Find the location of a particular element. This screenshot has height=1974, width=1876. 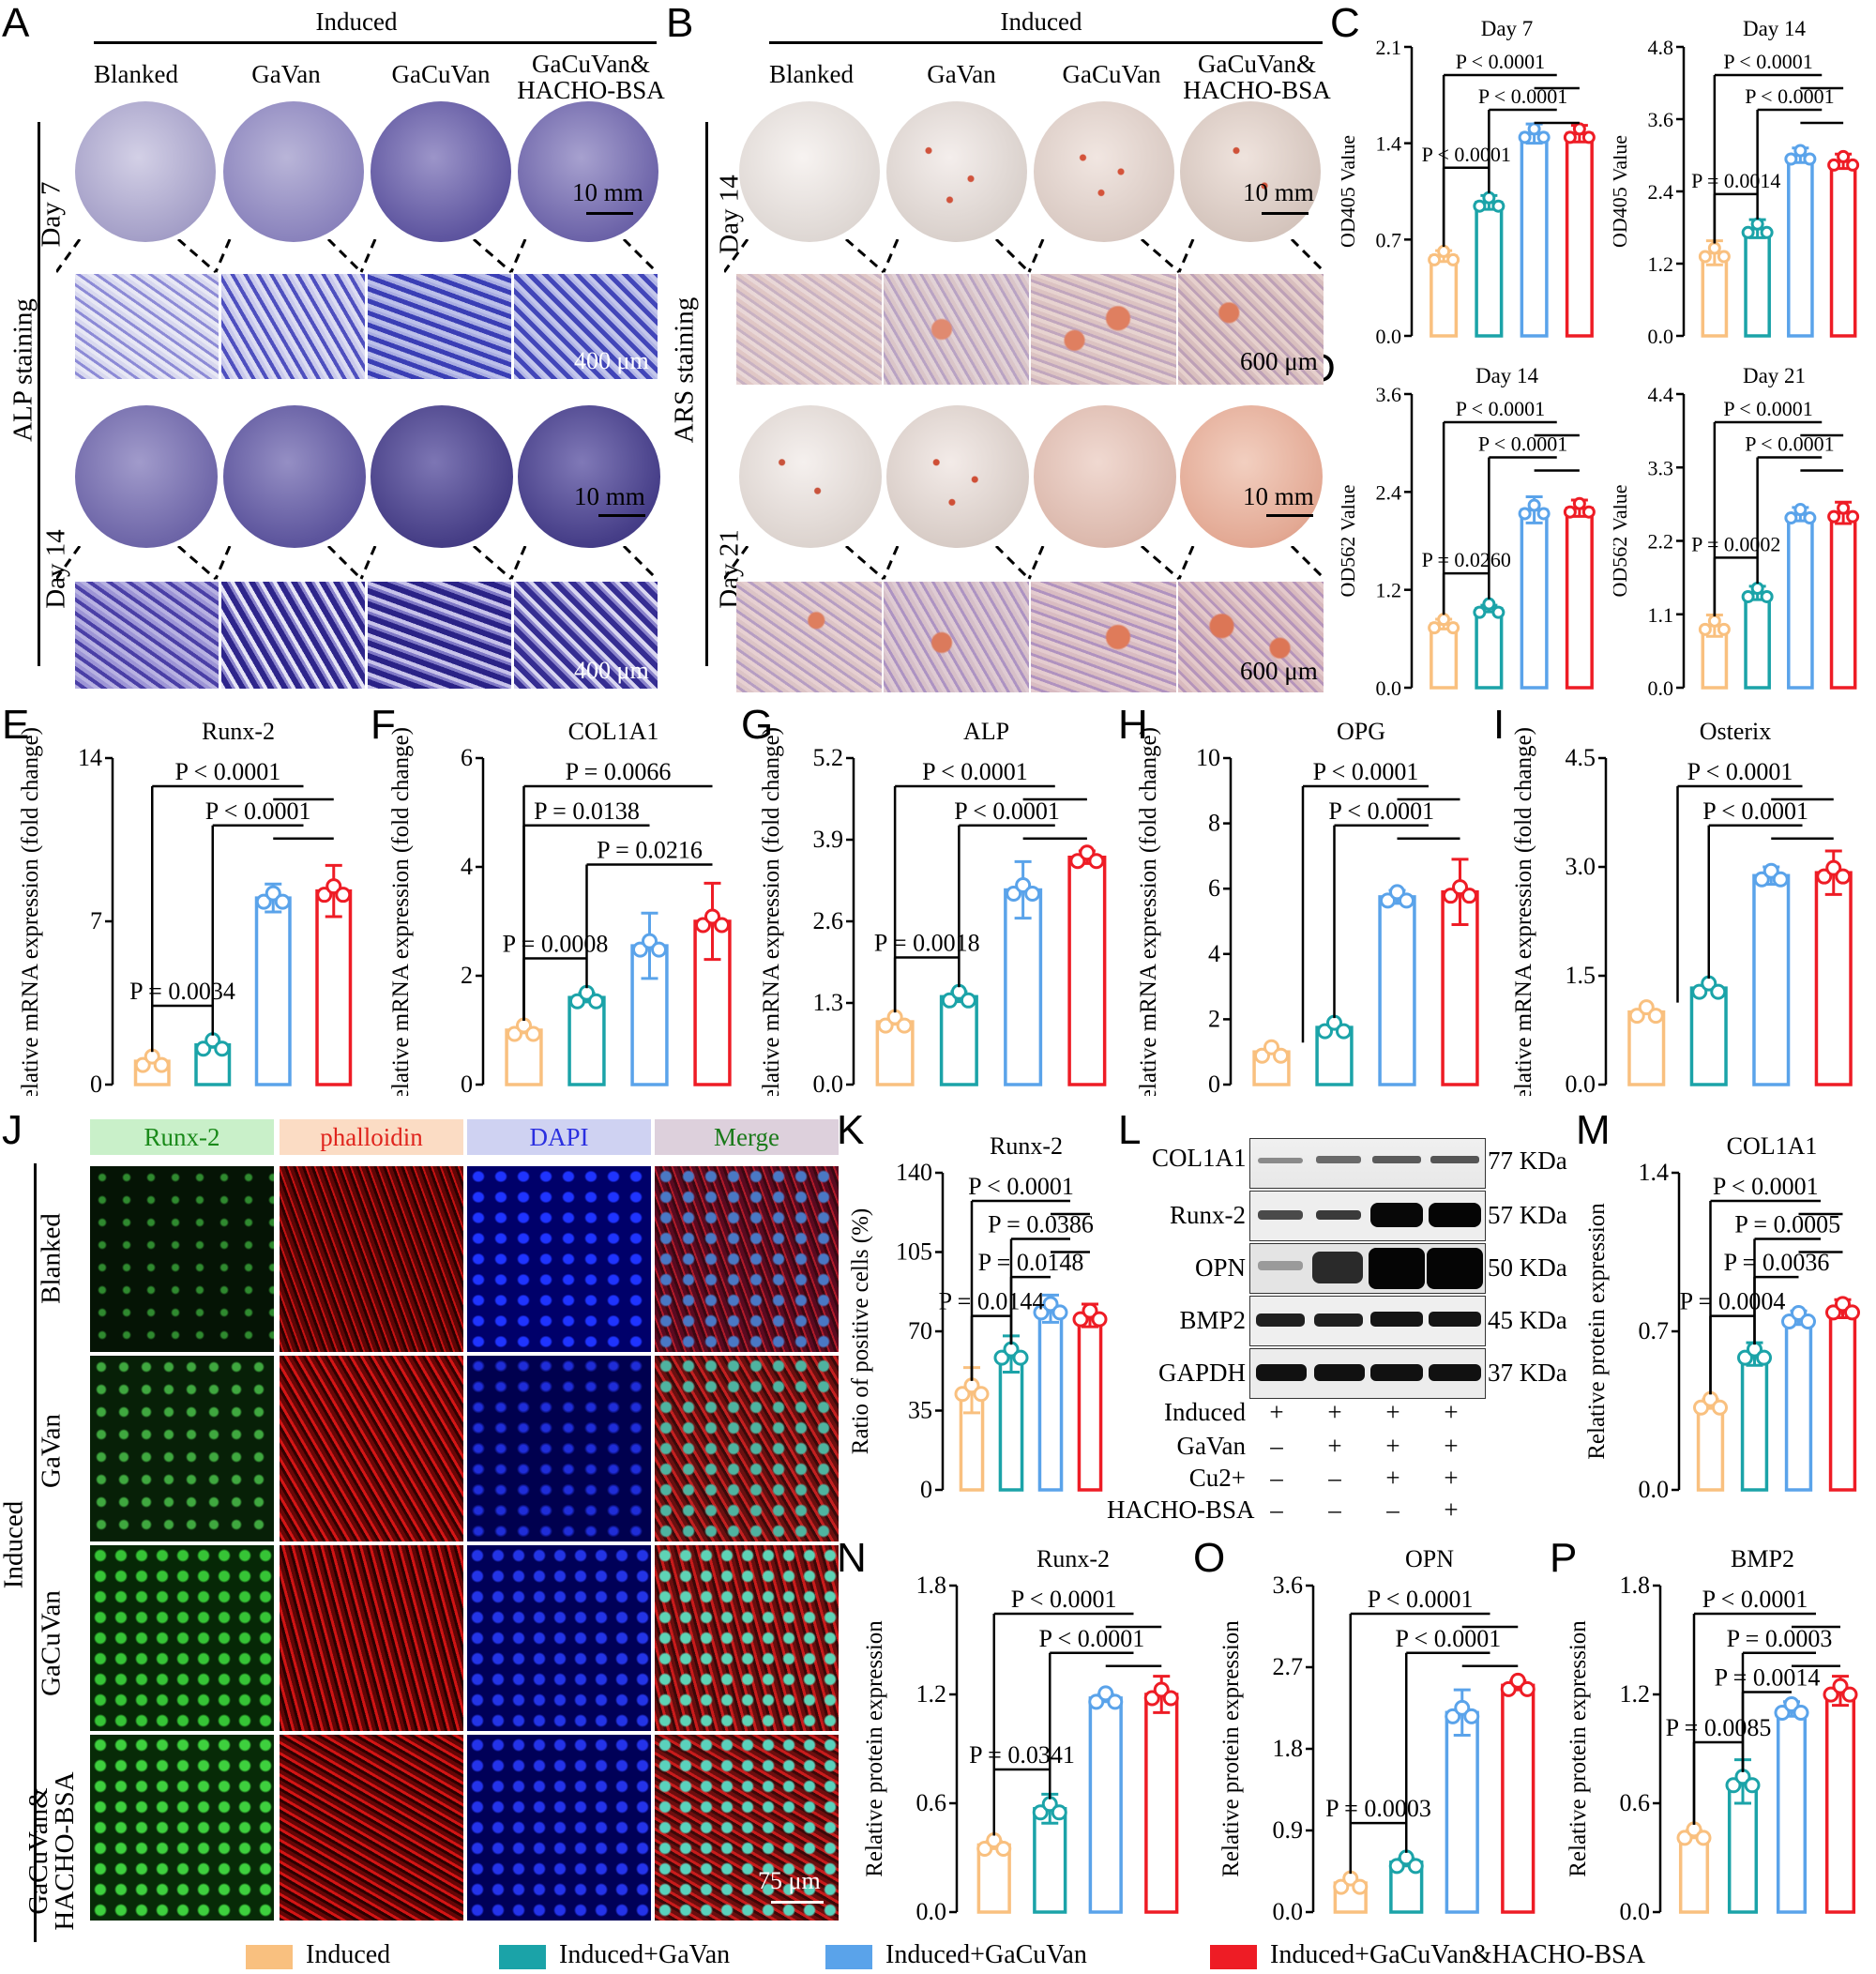

panel-j-row-blanked: Blanked is located at coordinates (51, 1259).